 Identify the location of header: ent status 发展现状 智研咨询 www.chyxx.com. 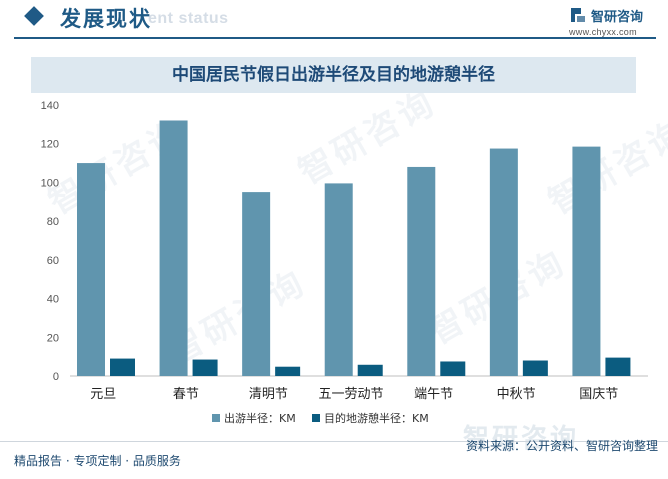
(334, 20).